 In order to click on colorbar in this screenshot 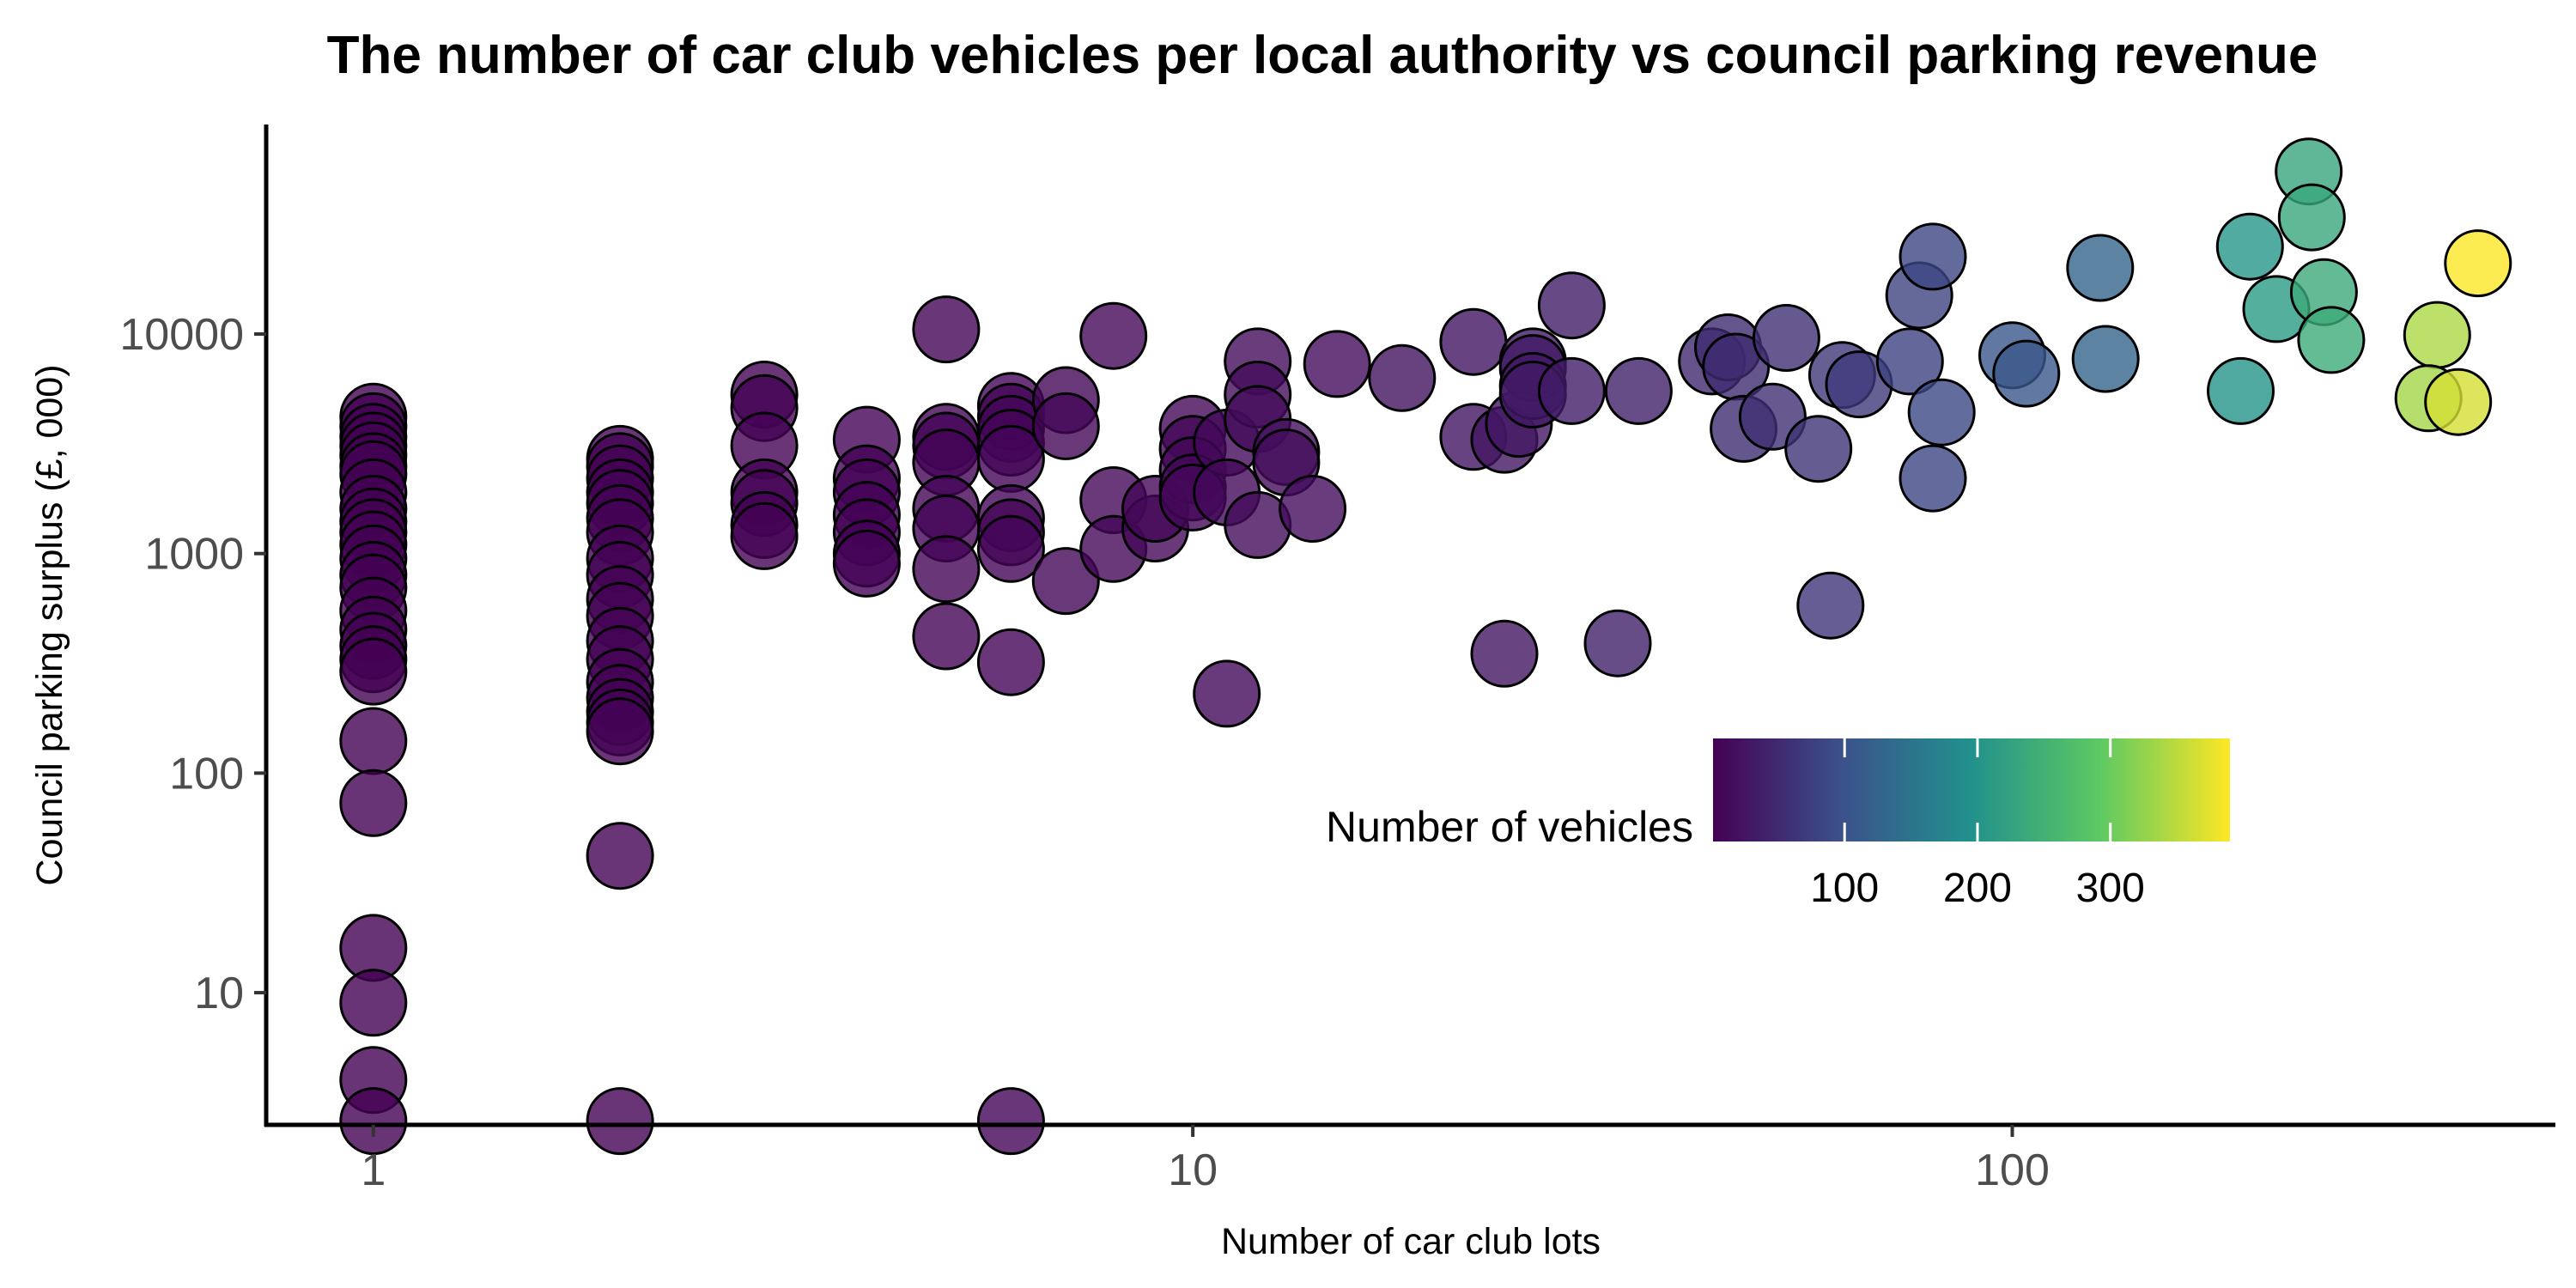, I will do `click(1972, 790)`.